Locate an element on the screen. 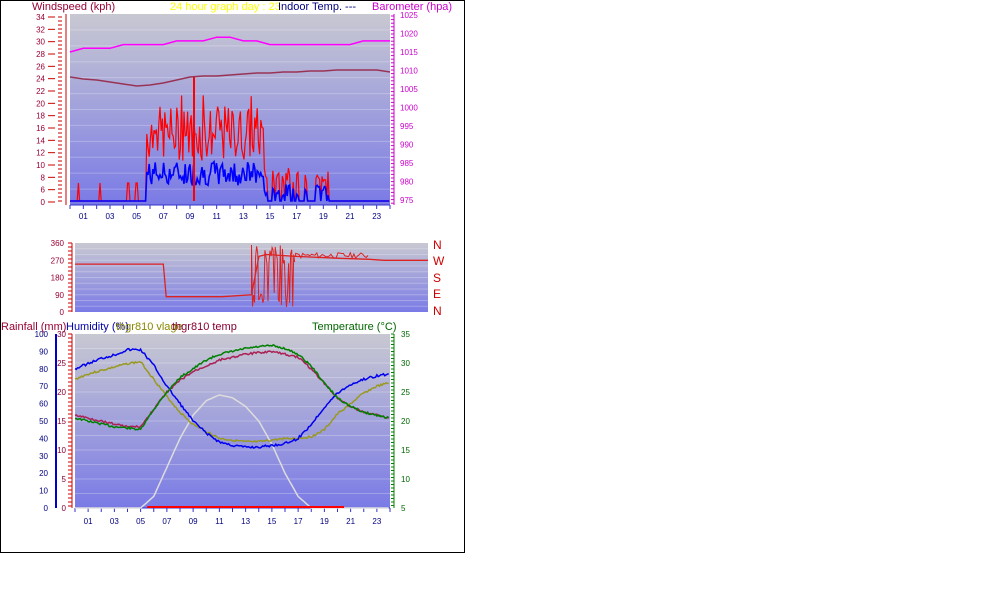  barometer-tick-label: 980 is located at coordinates (407, 182).